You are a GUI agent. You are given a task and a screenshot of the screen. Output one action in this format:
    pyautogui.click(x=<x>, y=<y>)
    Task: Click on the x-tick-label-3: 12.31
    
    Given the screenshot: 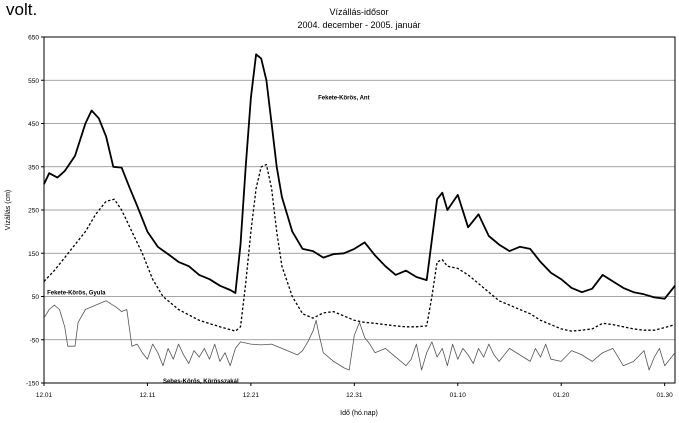 What is the action you would take?
    pyautogui.click(x=354, y=395)
    